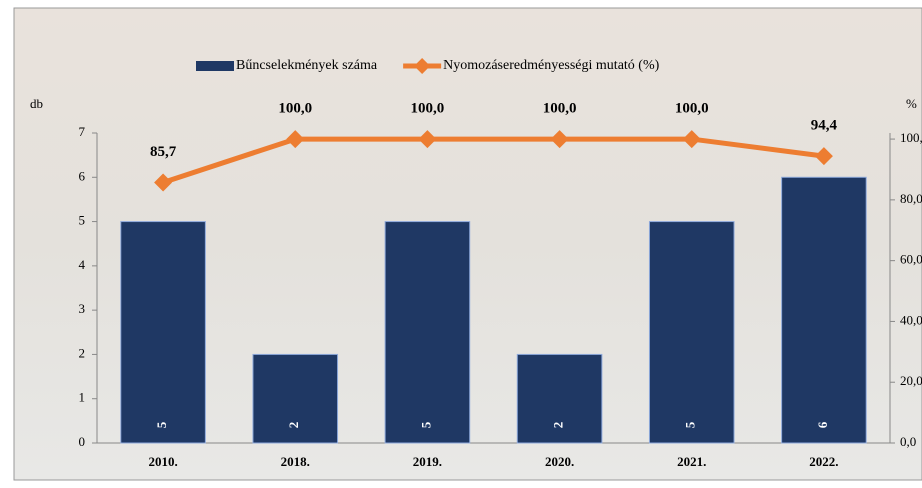  Describe the element at coordinates (82, 397) in the screenshot. I see `y-tick-label: 1` at that location.